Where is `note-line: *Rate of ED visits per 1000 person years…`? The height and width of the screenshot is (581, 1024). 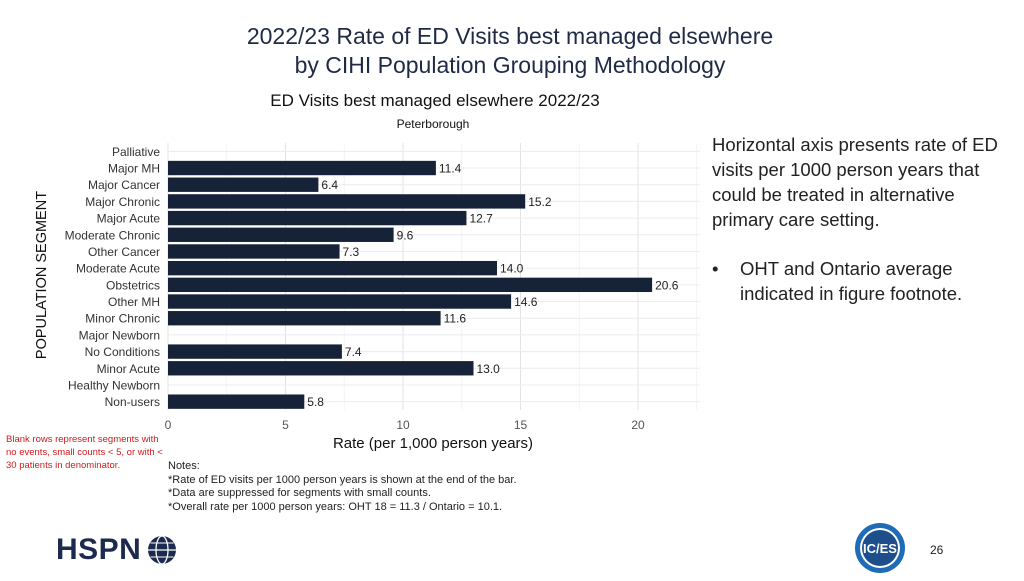 note-line: *Rate of ED visits per 1000 person years… is located at coordinates (342, 479).